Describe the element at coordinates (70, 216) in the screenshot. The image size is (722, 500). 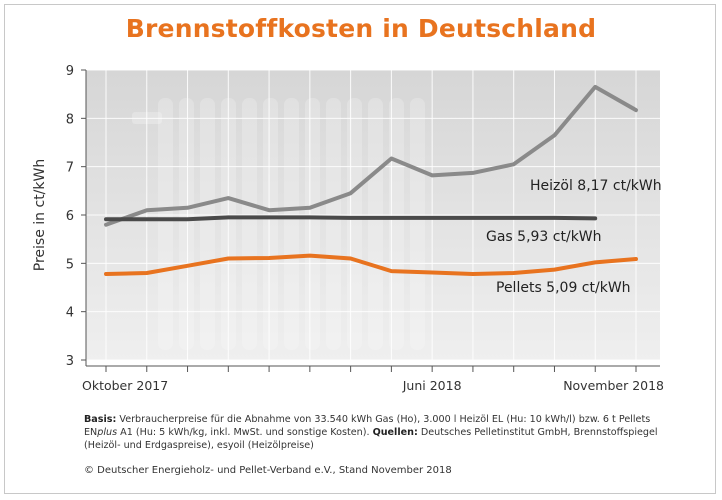
I see `y-tick-label: 6` at that location.